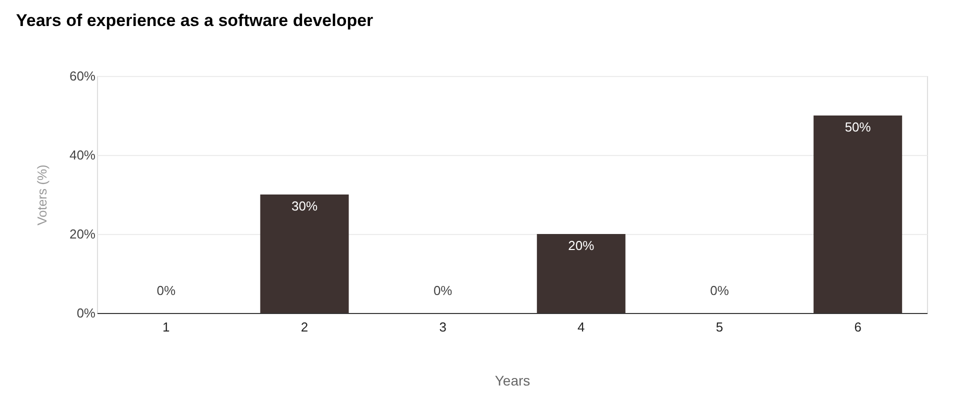 This screenshot has width=958, height=410. Describe the element at coordinates (42, 195) in the screenshot. I see `y-axis-title: Voters (%)` at that location.